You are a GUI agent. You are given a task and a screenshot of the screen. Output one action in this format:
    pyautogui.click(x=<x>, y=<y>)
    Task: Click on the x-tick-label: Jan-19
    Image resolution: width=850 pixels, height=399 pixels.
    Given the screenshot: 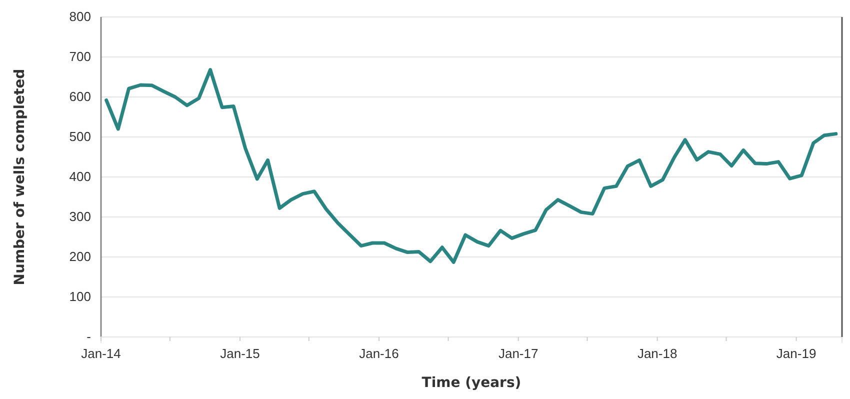 What is the action you would take?
    pyautogui.click(x=796, y=354)
    